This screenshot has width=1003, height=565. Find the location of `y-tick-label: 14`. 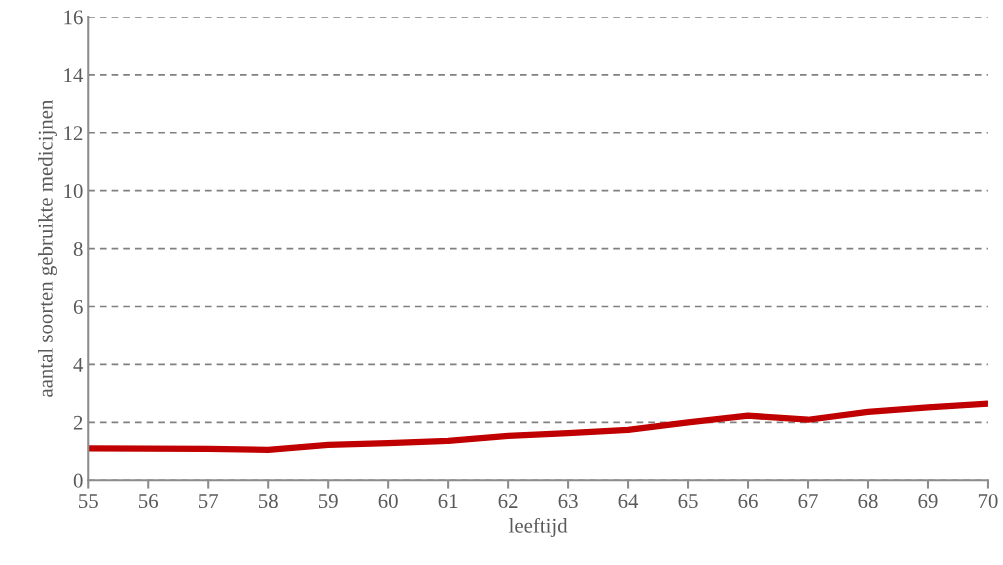

y-tick-label: 14 is located at coordinates (74, 75).